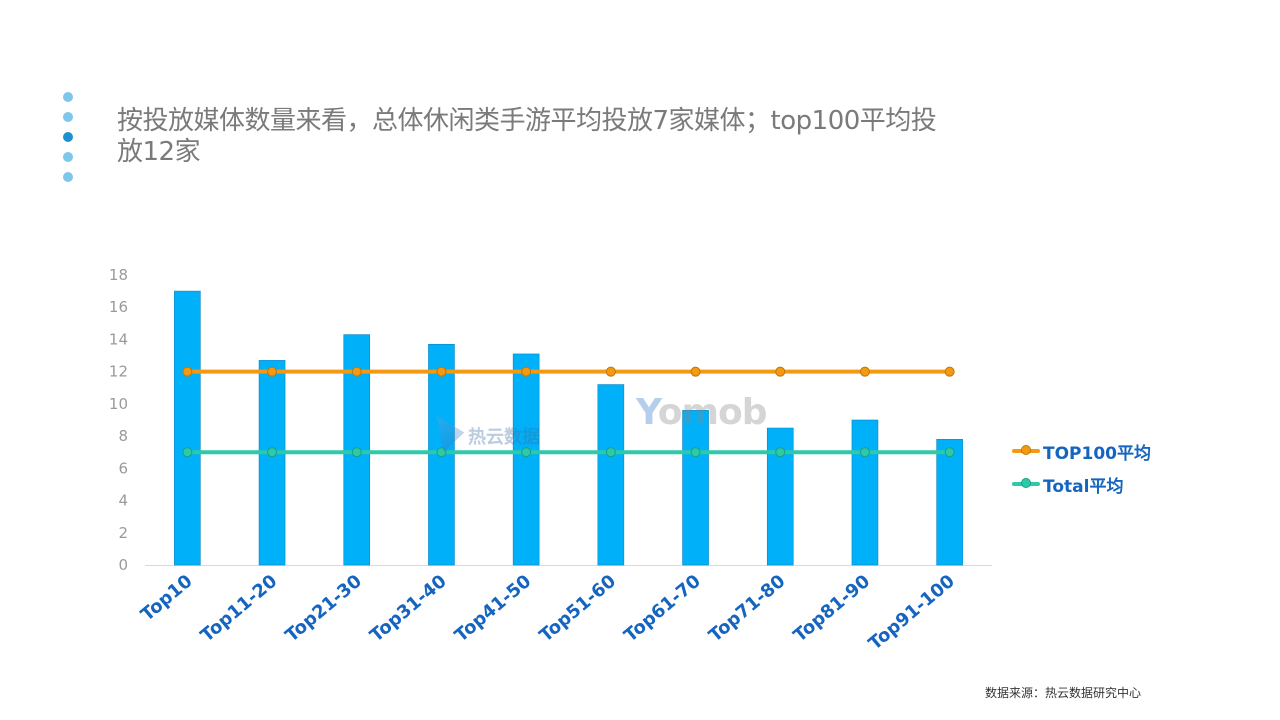 The height and width of the screenshot is (720, 1280). Describe the element at coordinates (118, 372) in the screenshot. I see `y-tick-label: 12` at that location.